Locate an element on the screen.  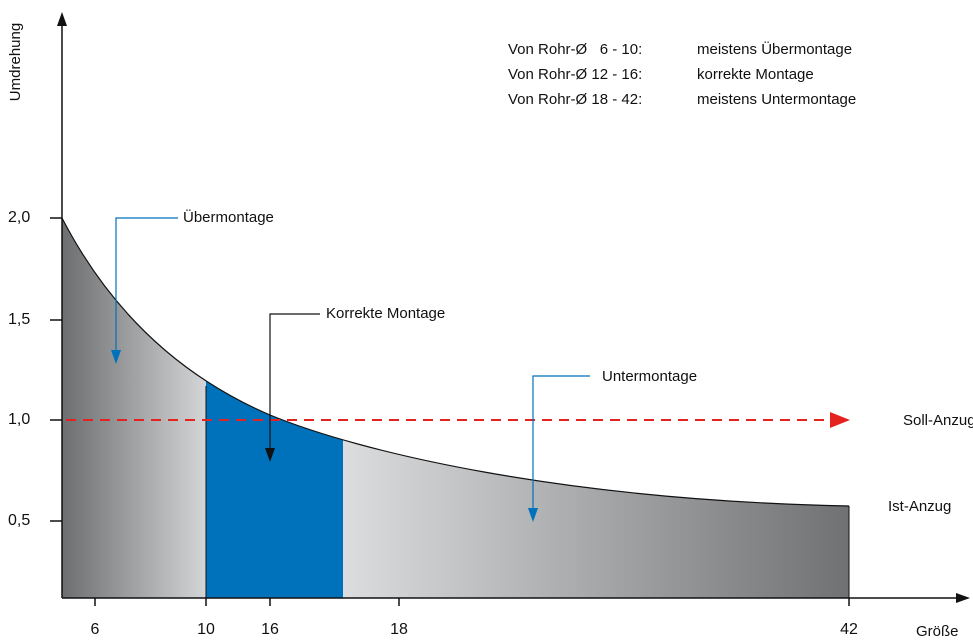
x-tick-label: 18 is located at coordinates (399, 629).